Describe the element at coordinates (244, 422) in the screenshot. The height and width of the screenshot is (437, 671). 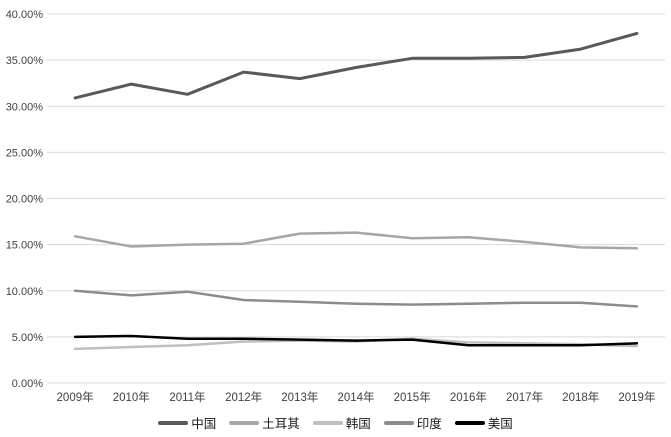
I see `legend-swatch-turkey` at that location.